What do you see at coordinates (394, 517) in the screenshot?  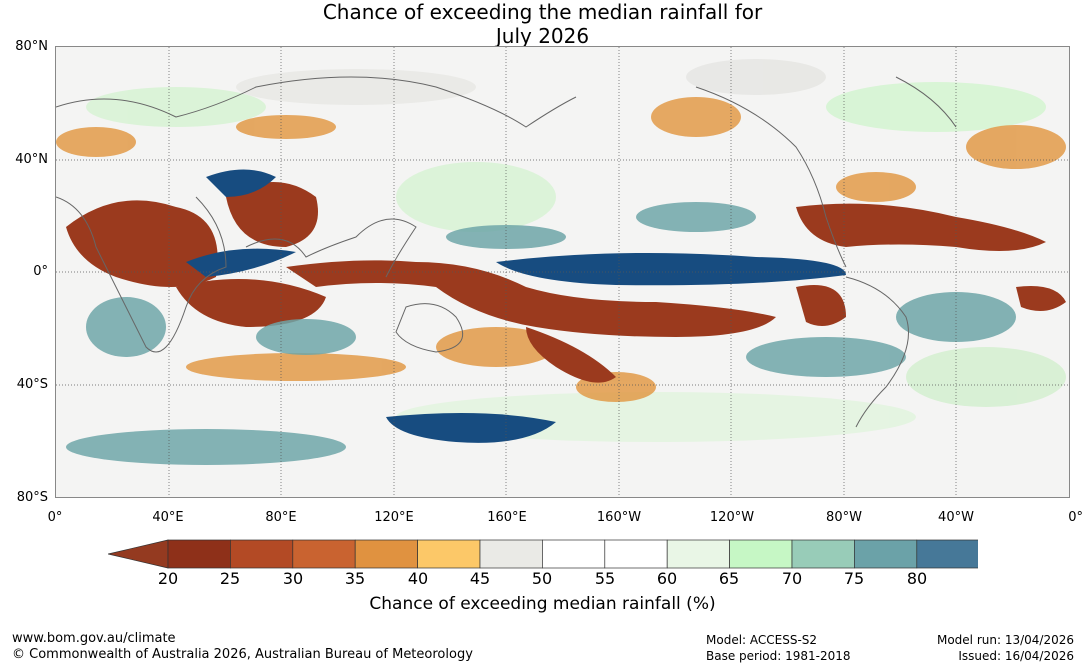 I see `lon-label-120e: 120°E` at bounding box center [394, 517].